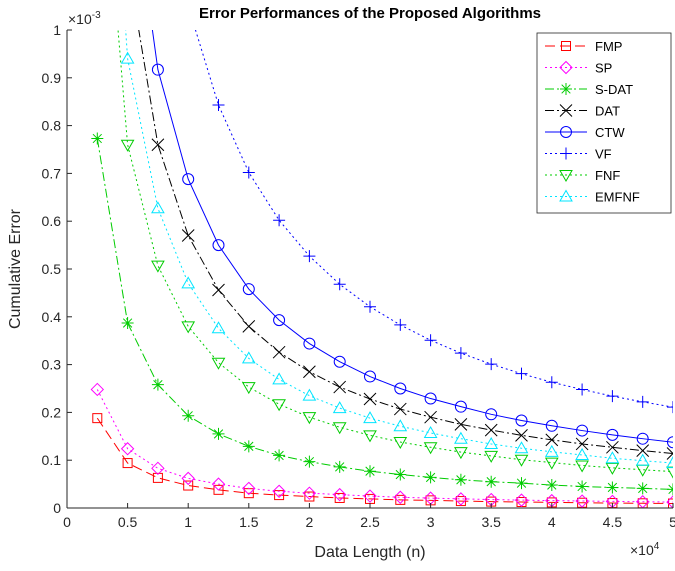  Describe the element at coordinates (592, 197) in the screenshot. I see `legend-item-emfnf: EMFNF` at that location.